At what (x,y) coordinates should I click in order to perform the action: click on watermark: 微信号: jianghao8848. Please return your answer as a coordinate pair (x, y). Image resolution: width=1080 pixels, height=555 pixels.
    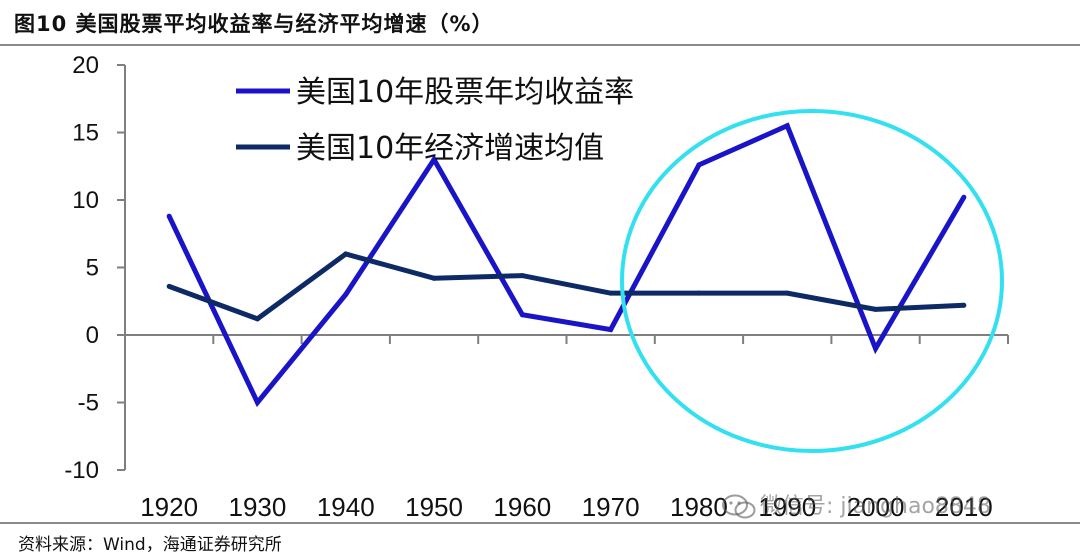
    Looking at the image, I should click on (856, 504).